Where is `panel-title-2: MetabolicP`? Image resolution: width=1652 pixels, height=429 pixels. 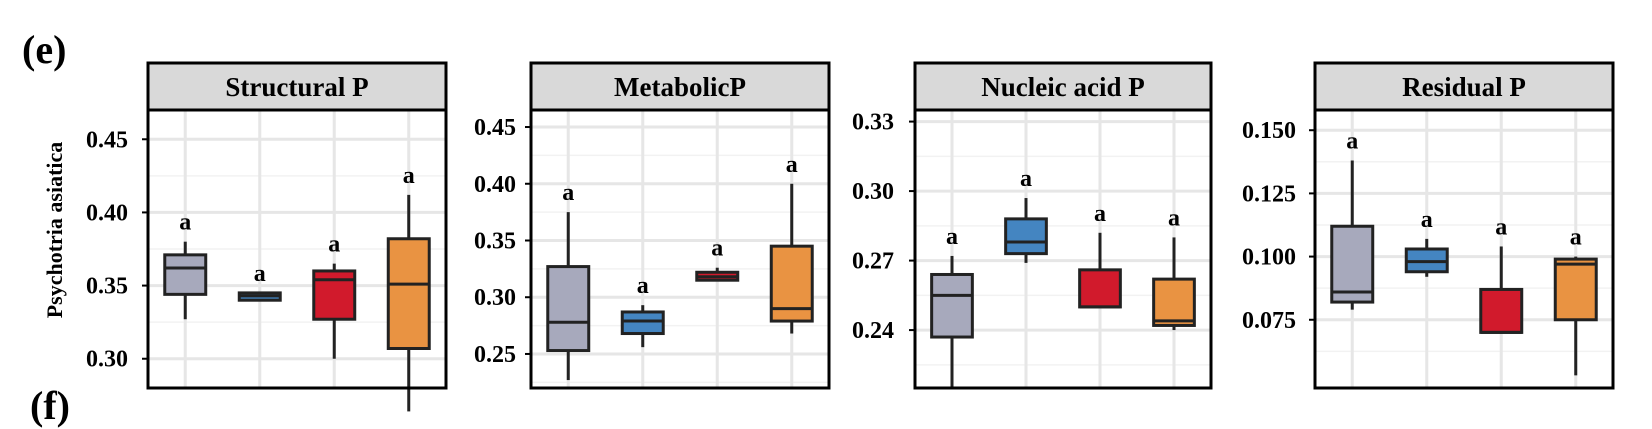
panel-title-2: MetabolicP is located at coordinates (680, 87).